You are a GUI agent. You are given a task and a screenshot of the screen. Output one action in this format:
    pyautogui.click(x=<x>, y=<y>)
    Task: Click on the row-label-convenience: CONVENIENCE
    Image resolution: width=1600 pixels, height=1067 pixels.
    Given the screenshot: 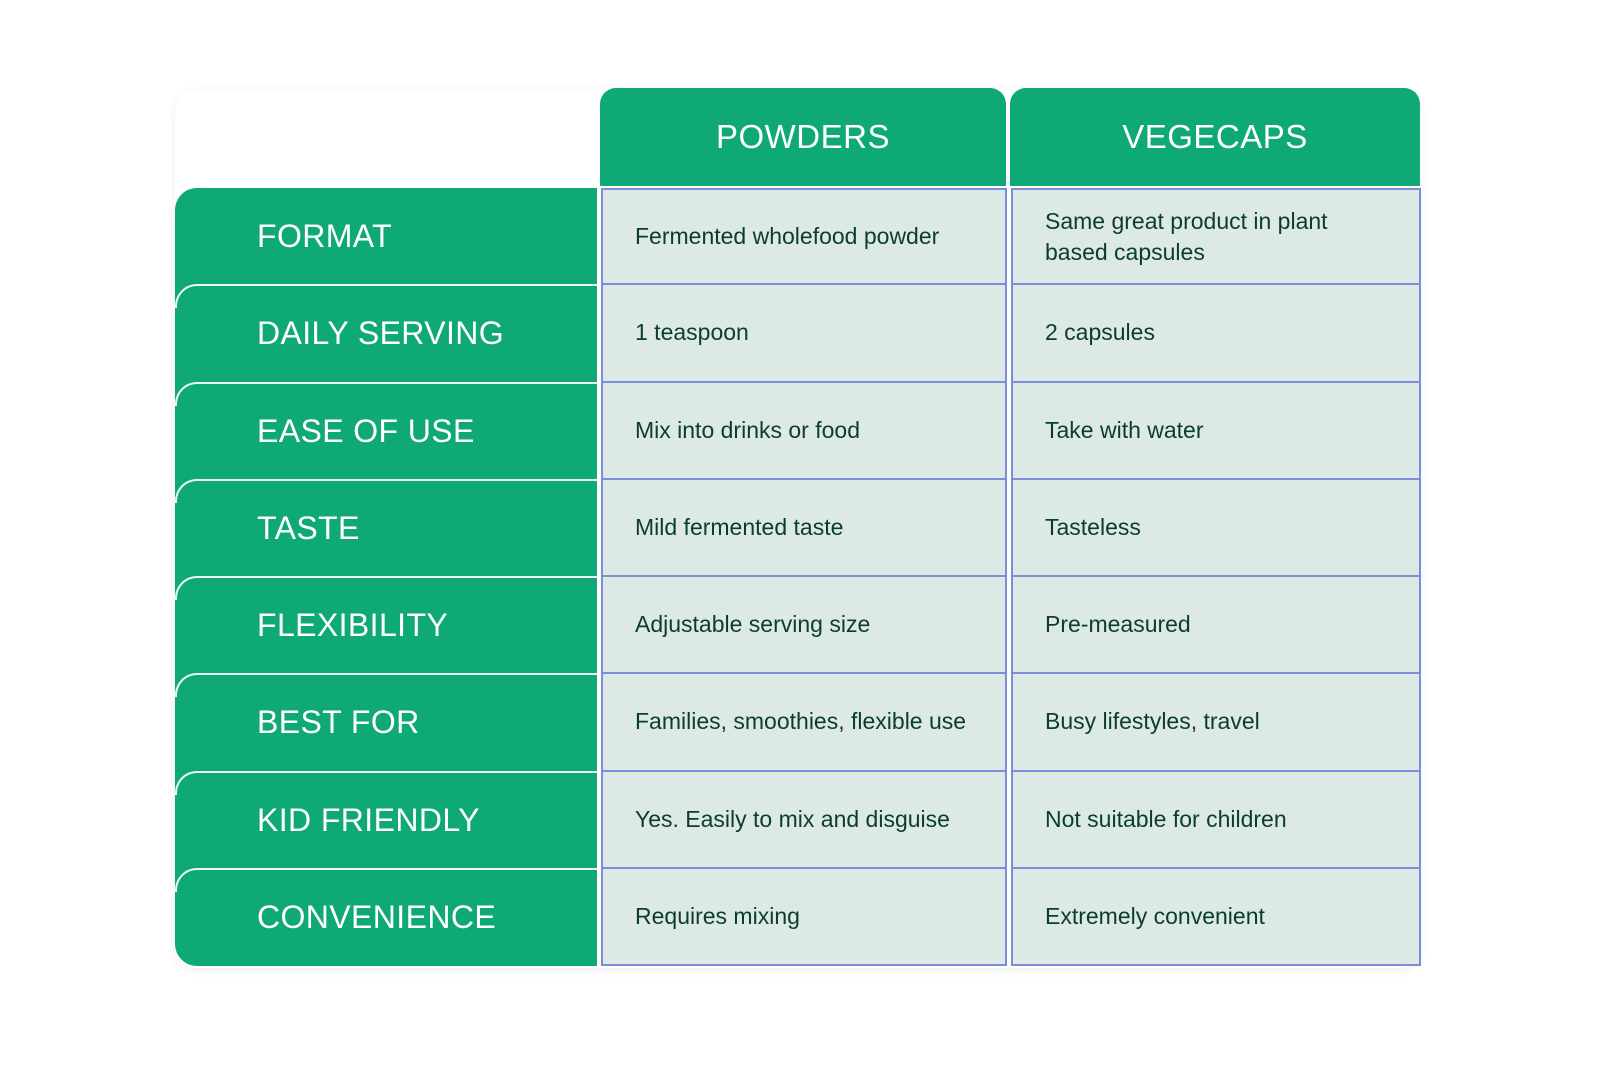 What is the action you would take?
    pyautogui.click(x=386, y=916)
    